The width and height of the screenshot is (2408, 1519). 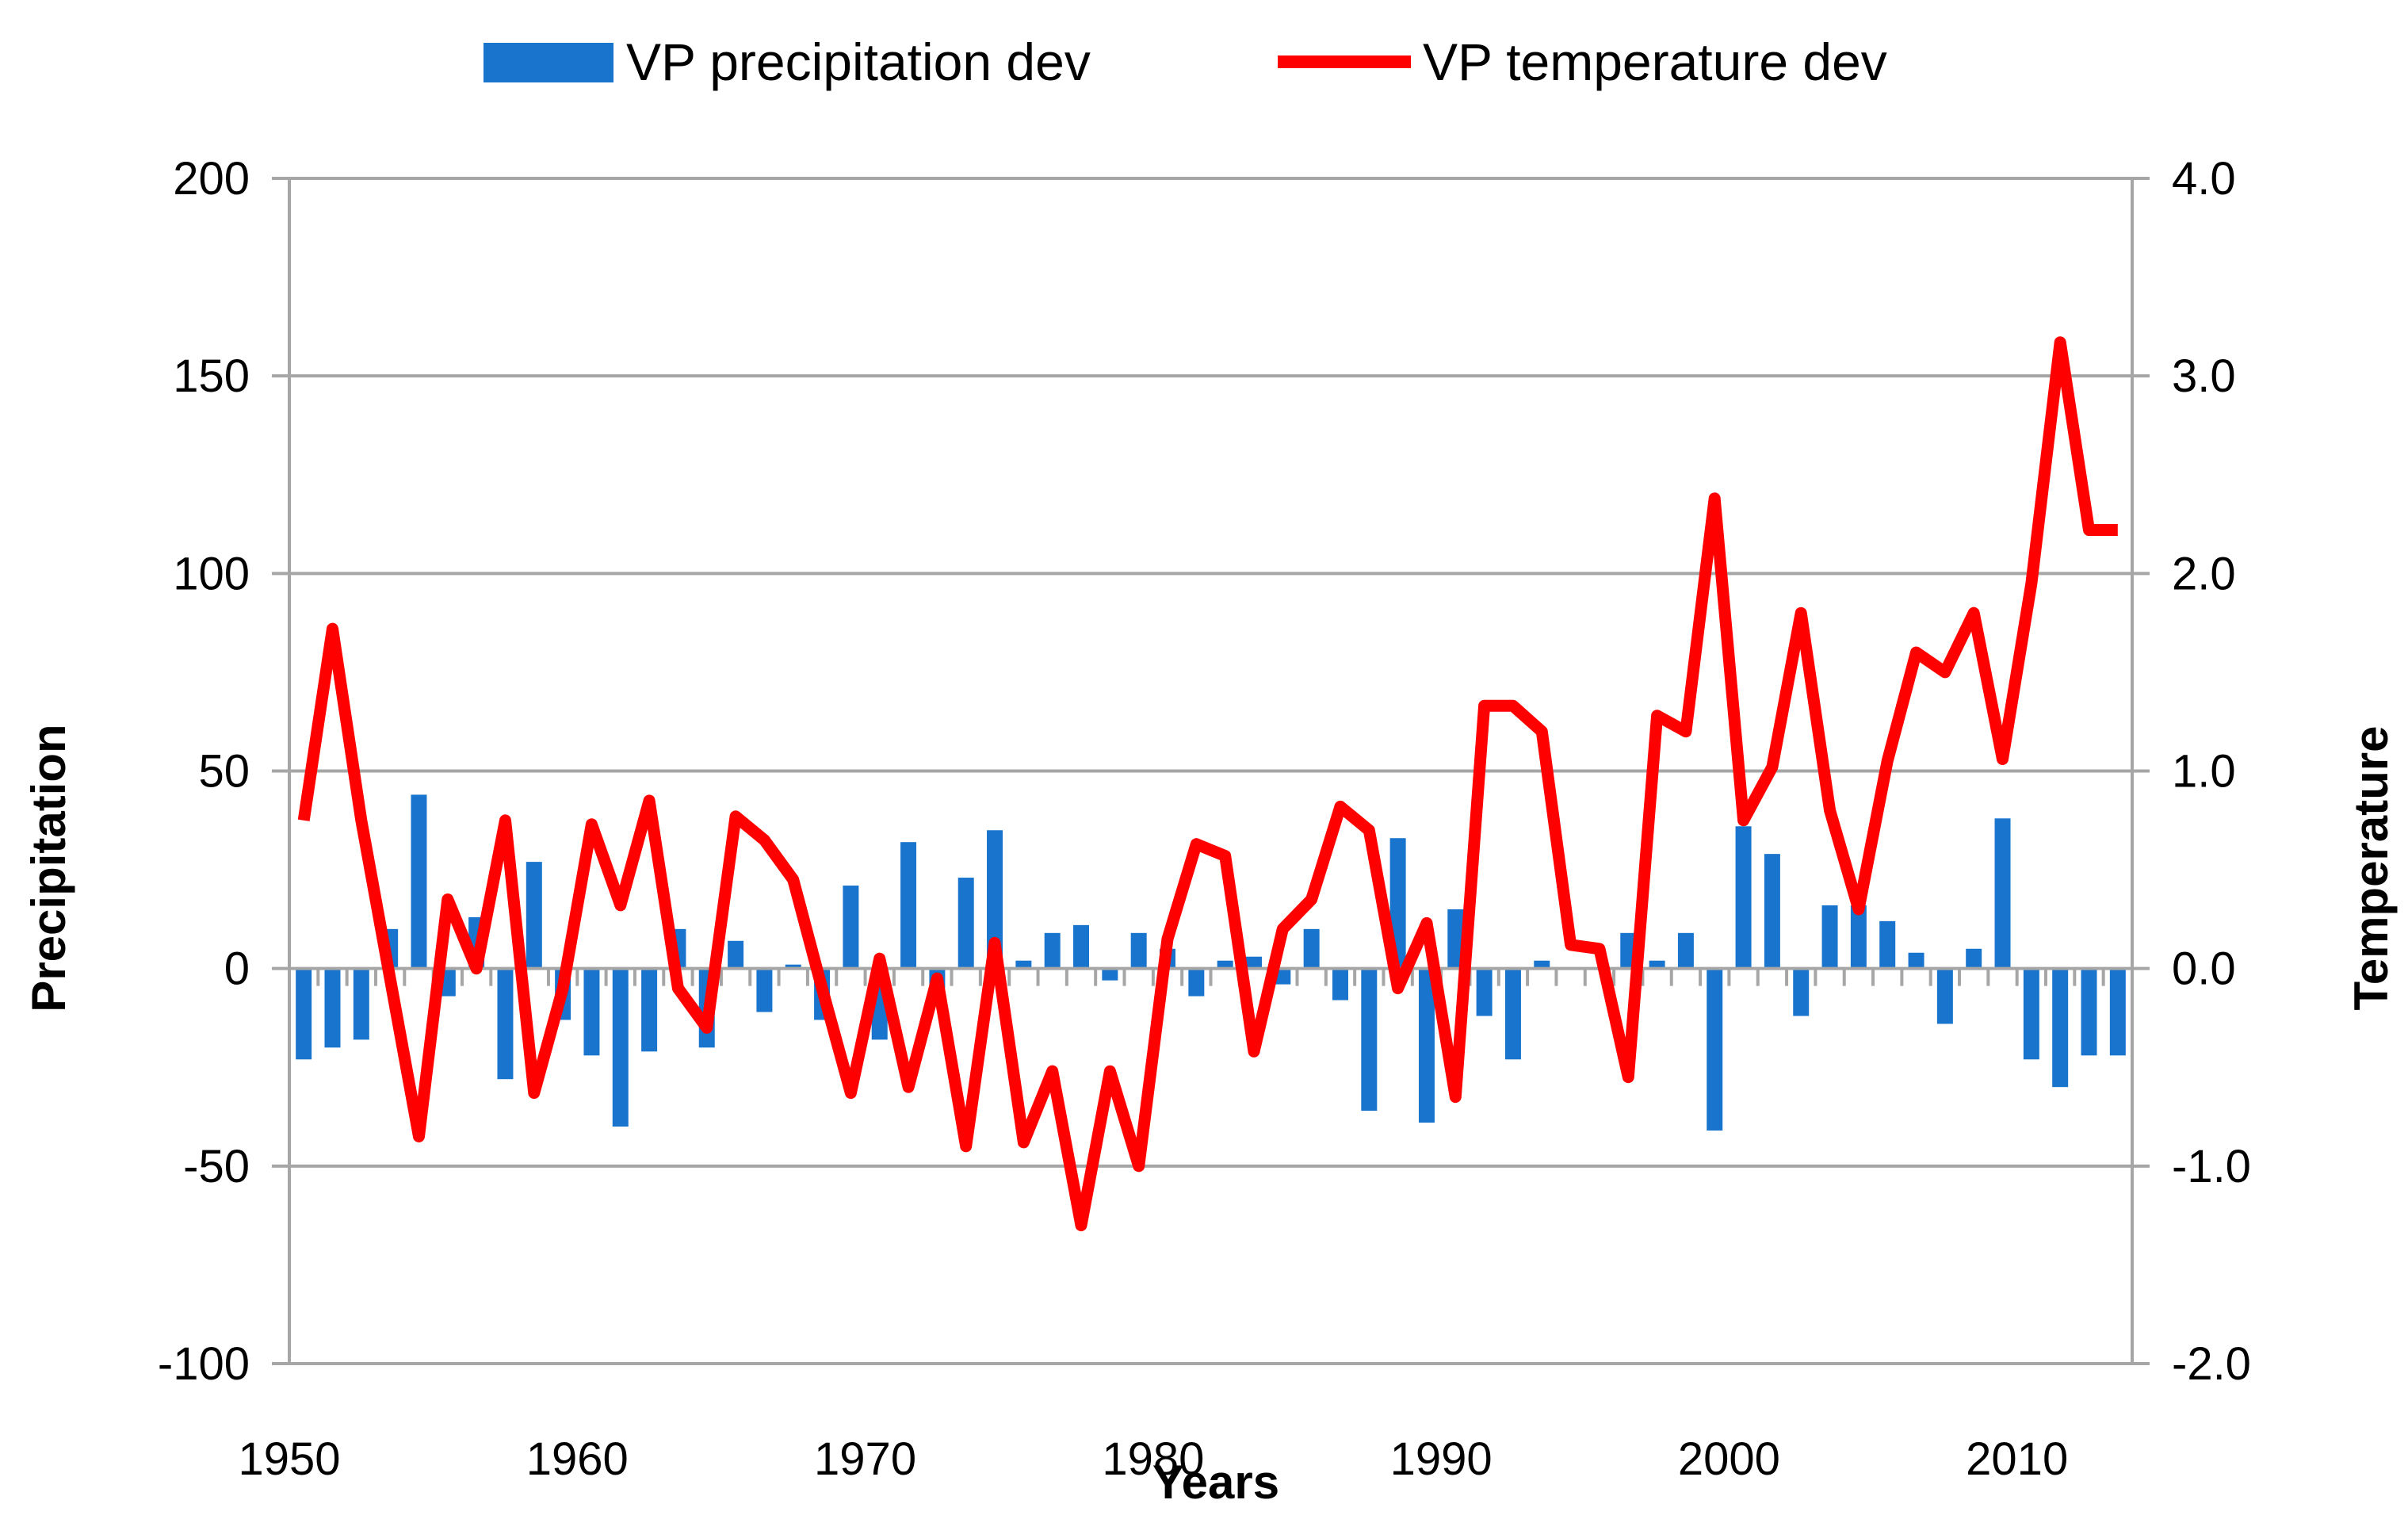 I want to click on y-axis-title: Precipitation, so click(x=48, y=868).